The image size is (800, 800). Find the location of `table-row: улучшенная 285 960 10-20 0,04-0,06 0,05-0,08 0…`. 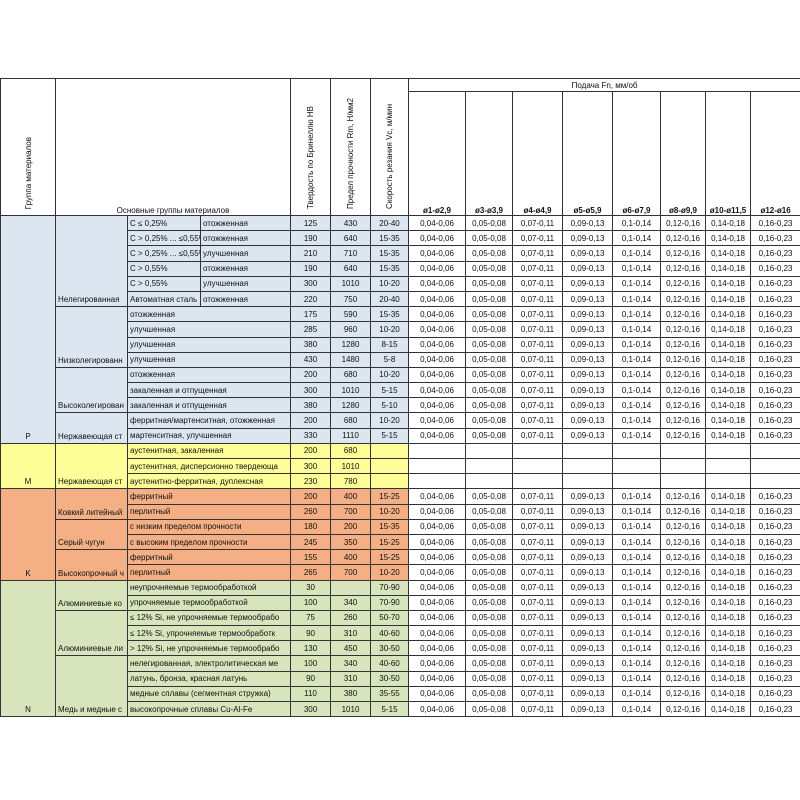

table-row: улучшенная 285 960 10-20 0,04-0,06 0,05-0,08 0… is located at coordinates (400, 329).